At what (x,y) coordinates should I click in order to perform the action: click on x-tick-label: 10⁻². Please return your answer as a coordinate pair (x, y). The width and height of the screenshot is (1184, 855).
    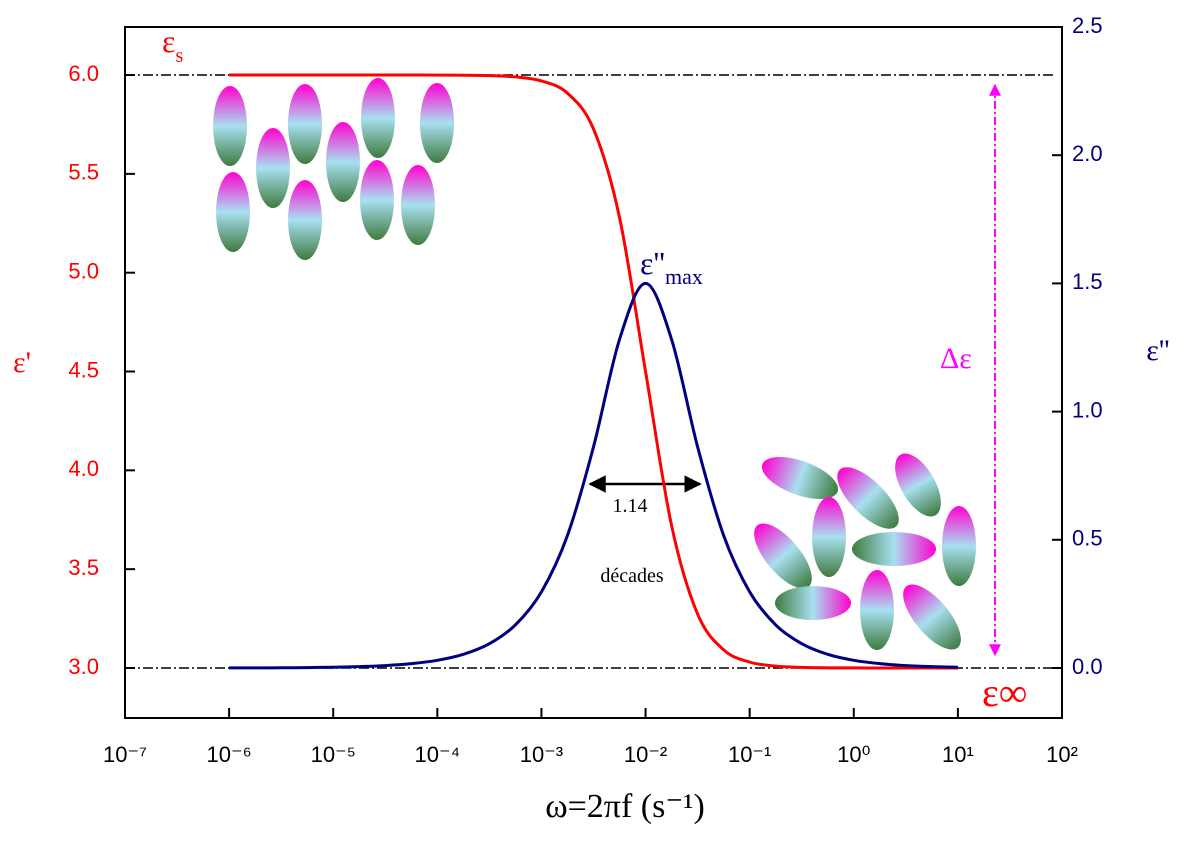
    Looking at the image, I should click on (645, 754).